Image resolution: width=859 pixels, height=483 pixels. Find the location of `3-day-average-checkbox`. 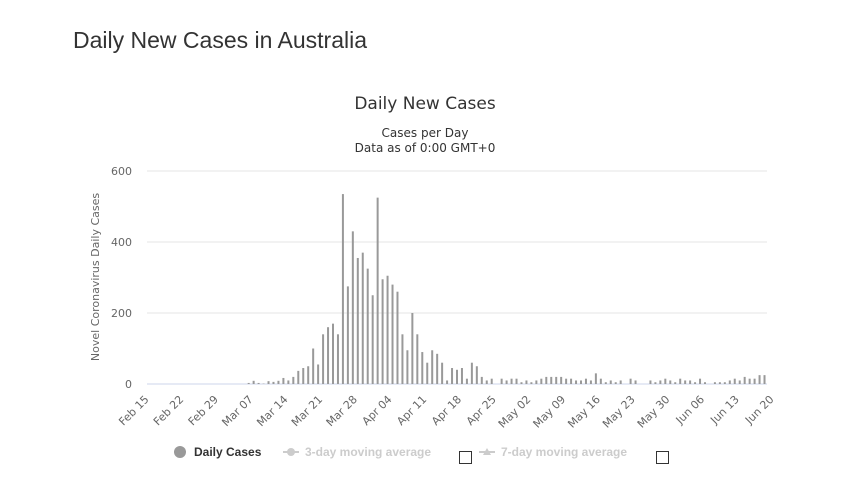

3-day-average-checkbox is located at coordinates (465, 457).